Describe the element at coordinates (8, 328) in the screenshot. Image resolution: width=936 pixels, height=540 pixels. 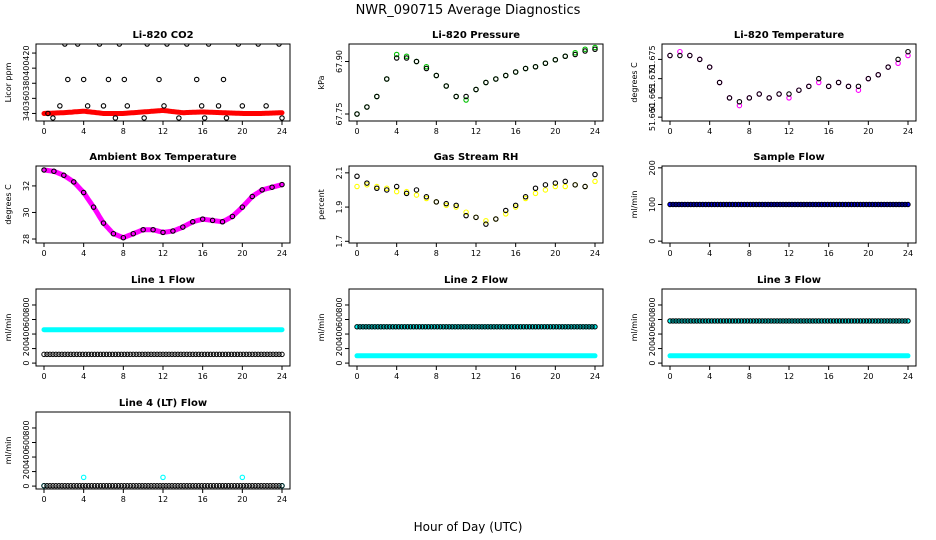
I see `y-axis-label: ml/min` at that location.